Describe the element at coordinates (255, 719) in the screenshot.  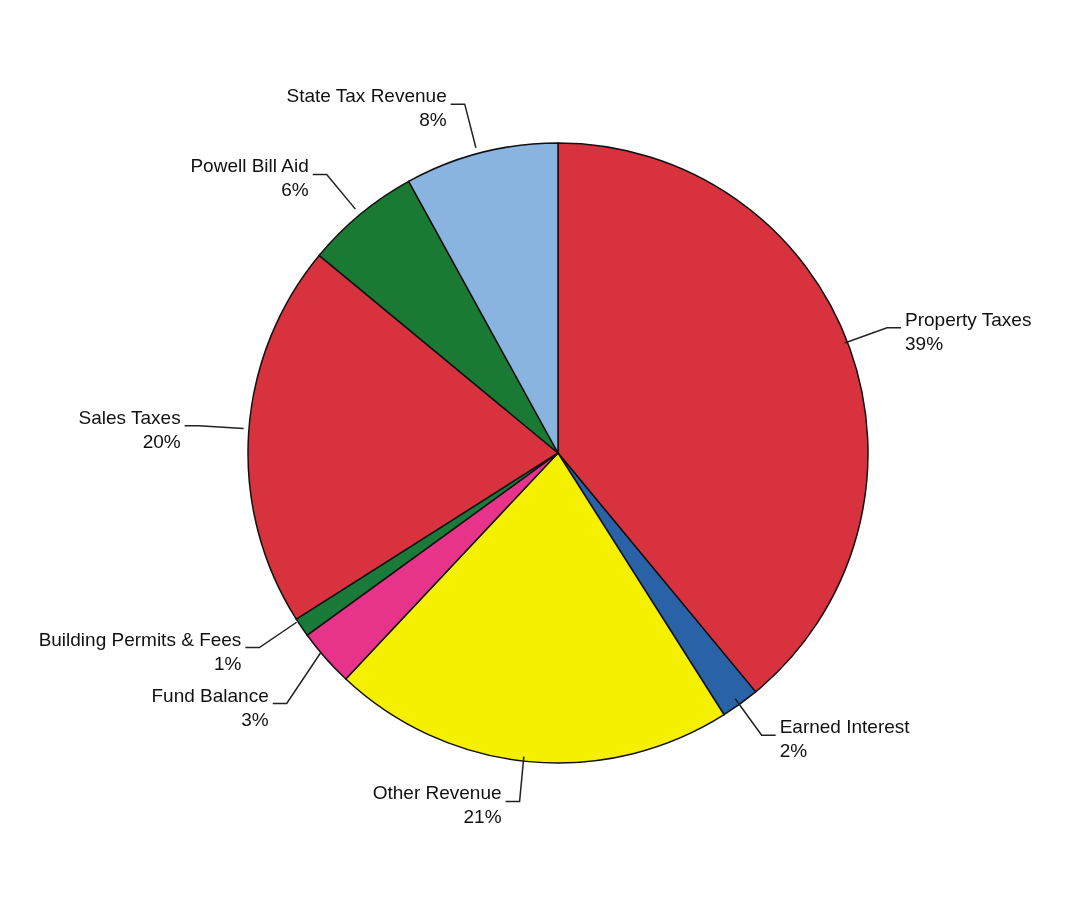
I see `data-label: 3%` at that location.